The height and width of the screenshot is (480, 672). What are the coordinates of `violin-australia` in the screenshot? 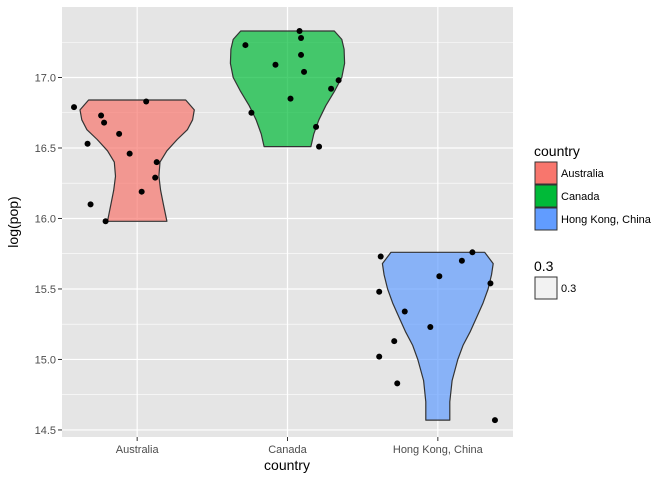 It's located at (137, 160).